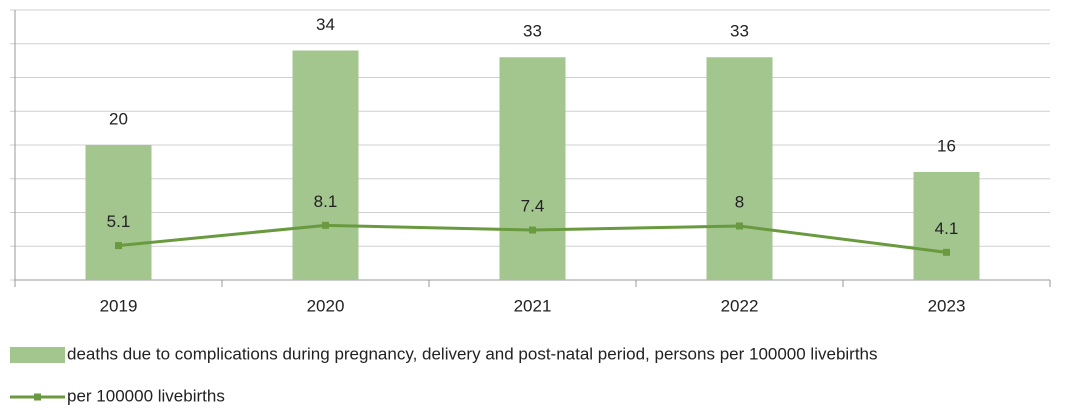  What do you see at coordinates (325, 24) in the screenshot?
I see `bar-value-label: 34` at bounding box center [325, 24].